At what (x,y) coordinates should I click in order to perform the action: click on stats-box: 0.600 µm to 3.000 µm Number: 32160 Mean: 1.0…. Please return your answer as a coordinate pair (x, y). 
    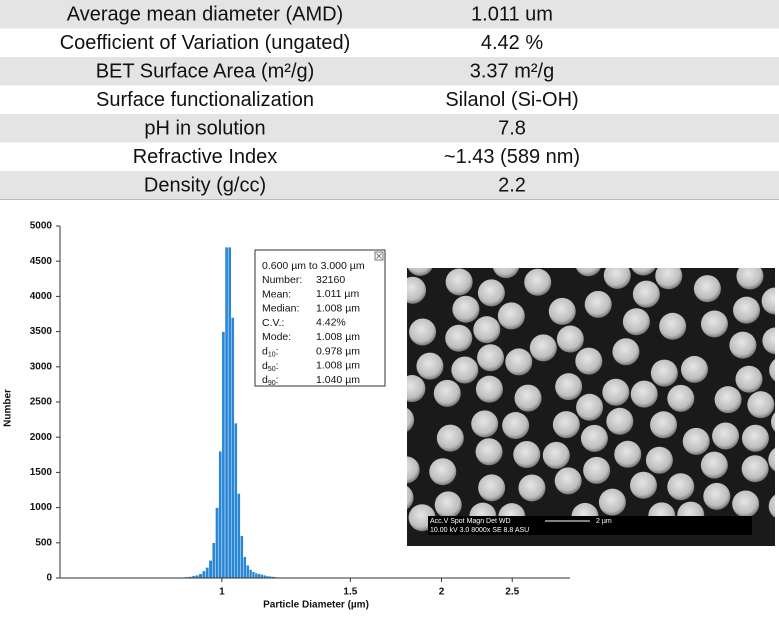
    Looking at the image, I should click on (320, 318).